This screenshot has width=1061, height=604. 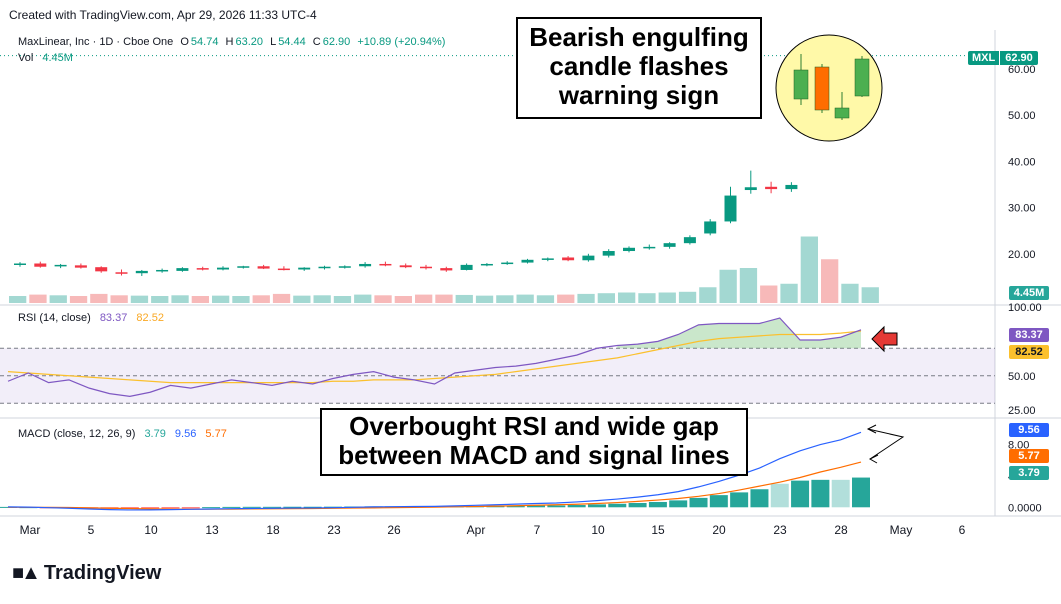 I want to click on time-tick-label: 7, so click(x=537, y=530).